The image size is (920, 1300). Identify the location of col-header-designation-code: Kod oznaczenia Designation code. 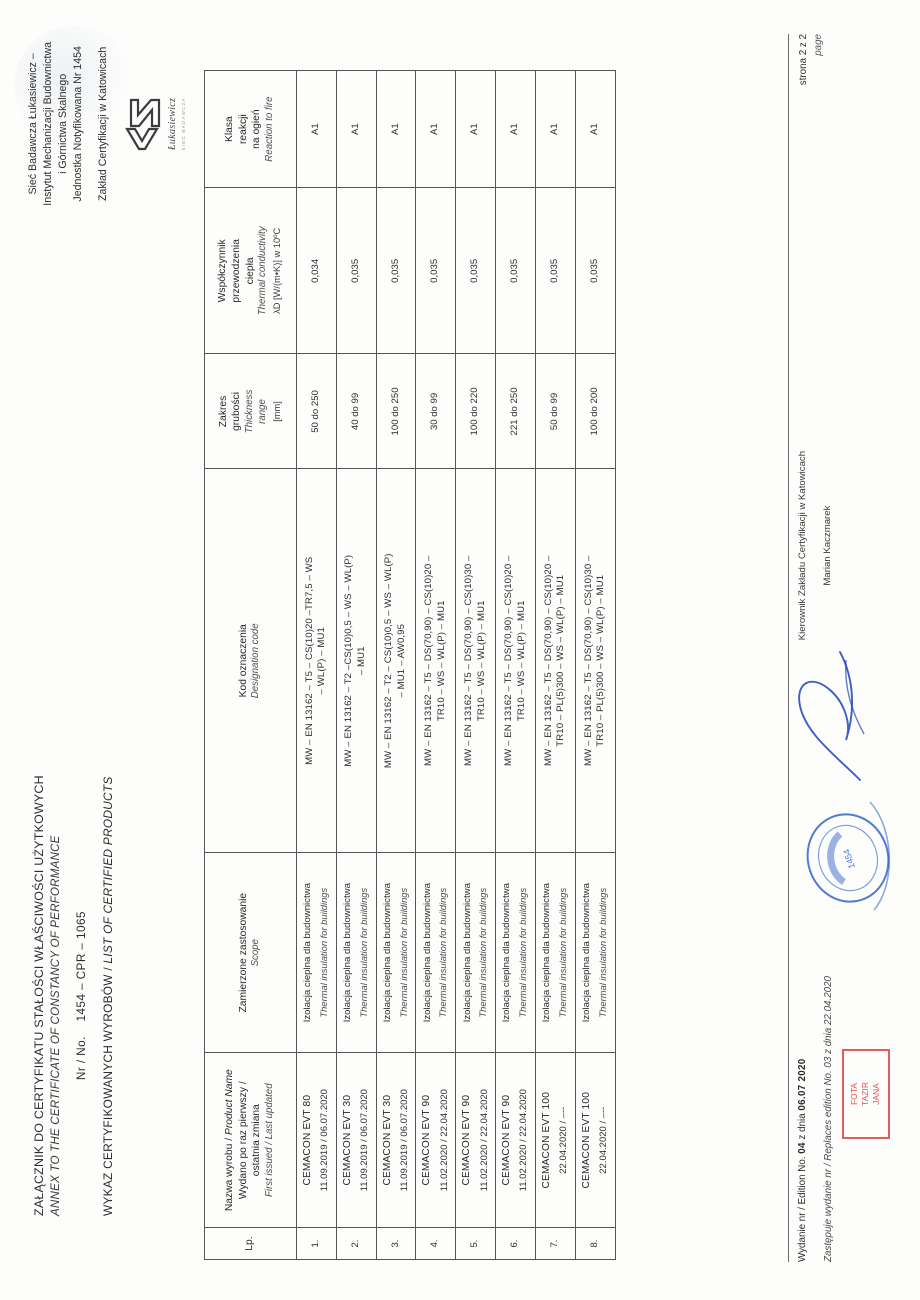
(250, 660).